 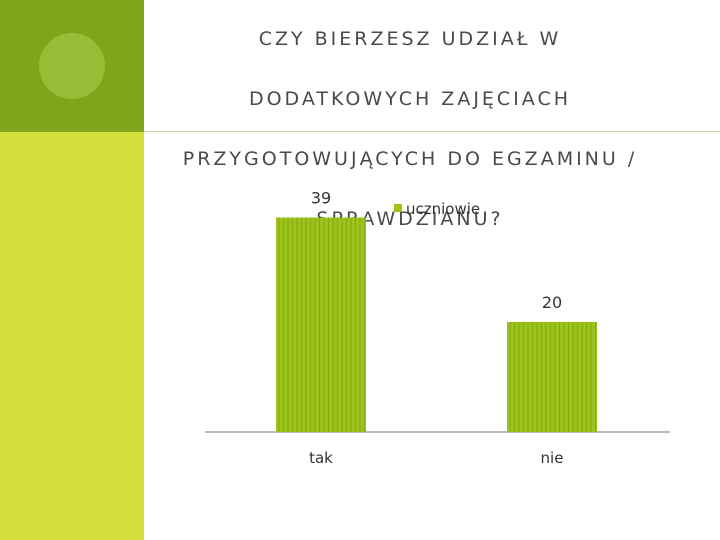 What do you see at coordinates (443, 209) in the screenshot?
I see `legend-label: uczniowie` at bounding box center [443, 209].